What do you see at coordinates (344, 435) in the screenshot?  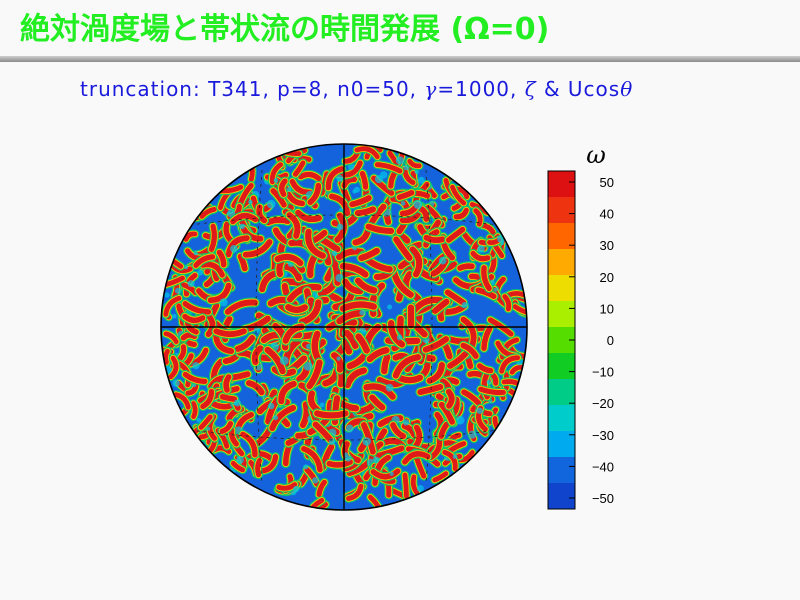 I see `seam-lower` at bounding box center [344, 435].